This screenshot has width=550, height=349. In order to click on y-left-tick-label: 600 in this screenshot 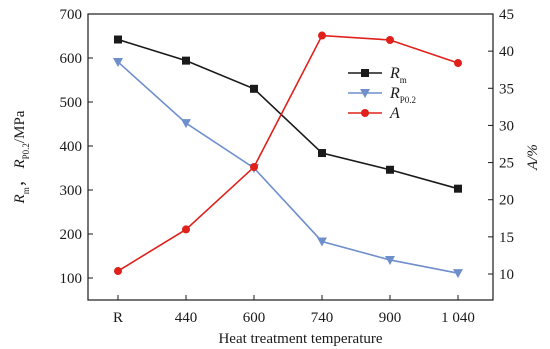, I will do `click(71, 59)`.